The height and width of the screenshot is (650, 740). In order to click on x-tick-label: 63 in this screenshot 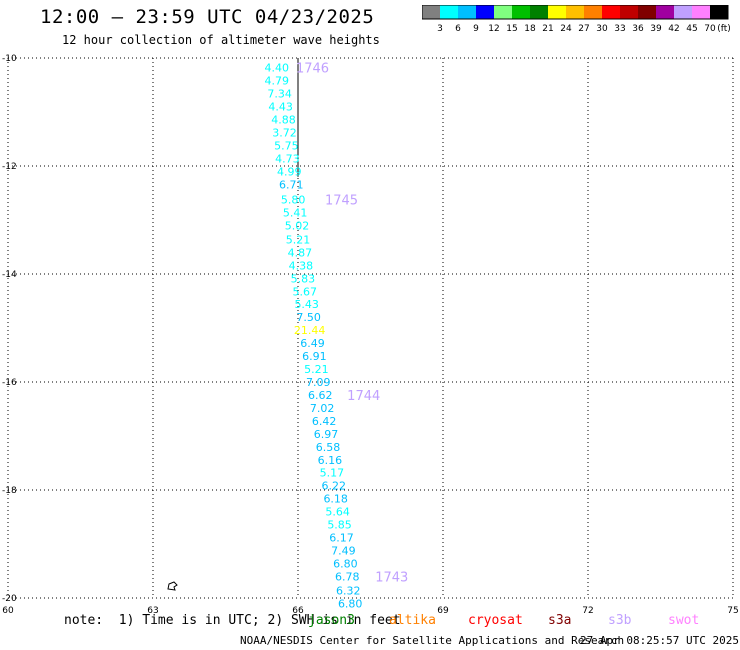, I will do `click(152, 610)`.